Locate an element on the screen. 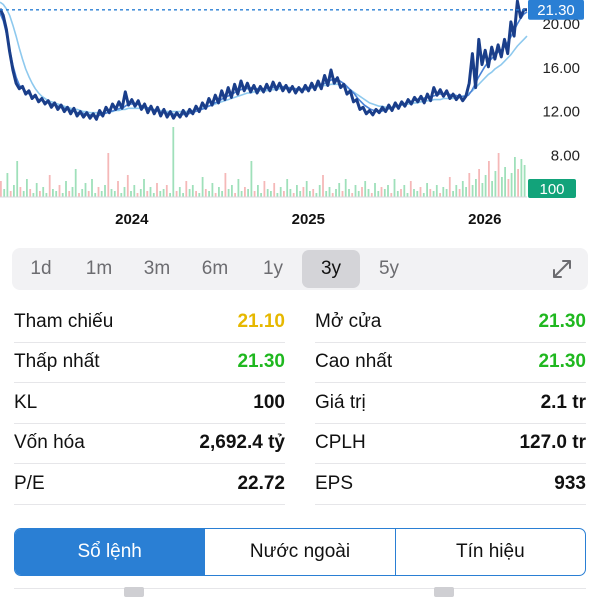 The height and width of the screenshot is (600, 600). range-tab-1y: 1y is located at coordinates (273, 268).